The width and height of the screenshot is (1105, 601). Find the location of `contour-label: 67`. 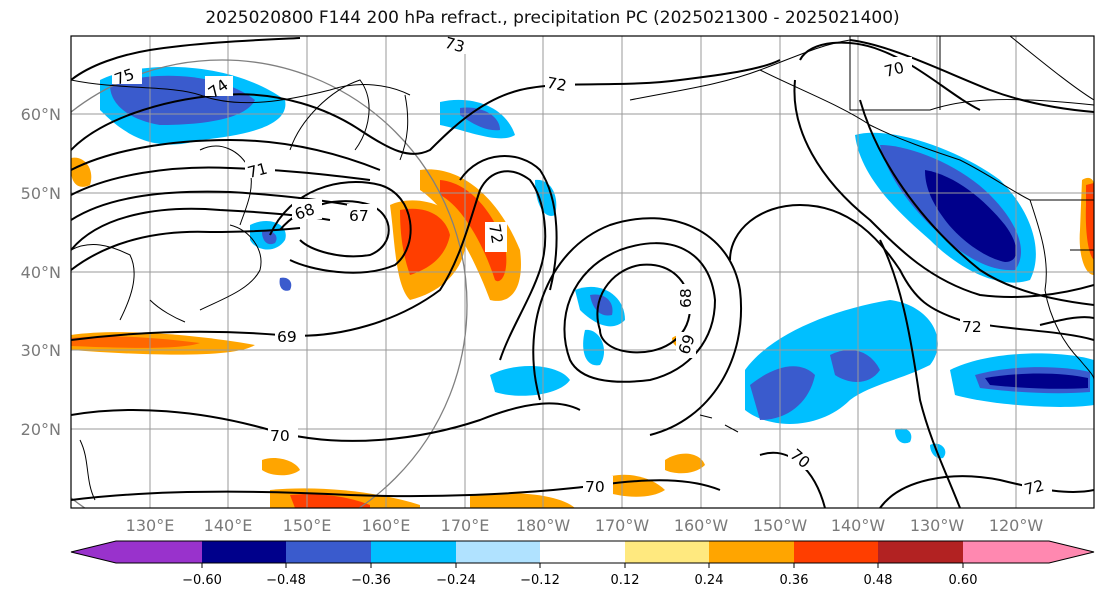

contour-label: 67 is located at coordinates (359, 216).